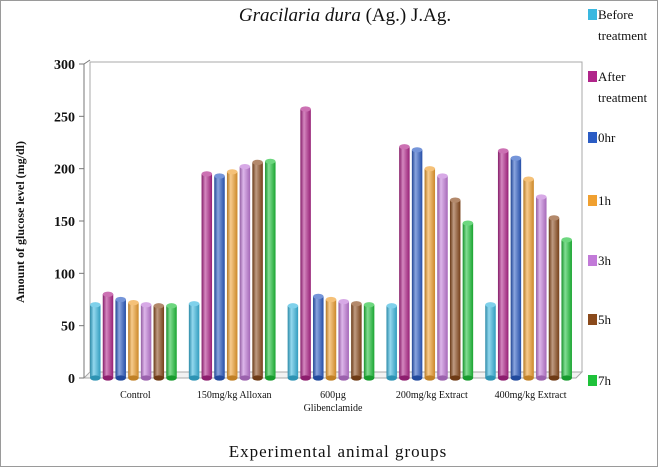 This screenshot has height=467, width=658. I want to click on legend-item: 1h, so click(600, 200).